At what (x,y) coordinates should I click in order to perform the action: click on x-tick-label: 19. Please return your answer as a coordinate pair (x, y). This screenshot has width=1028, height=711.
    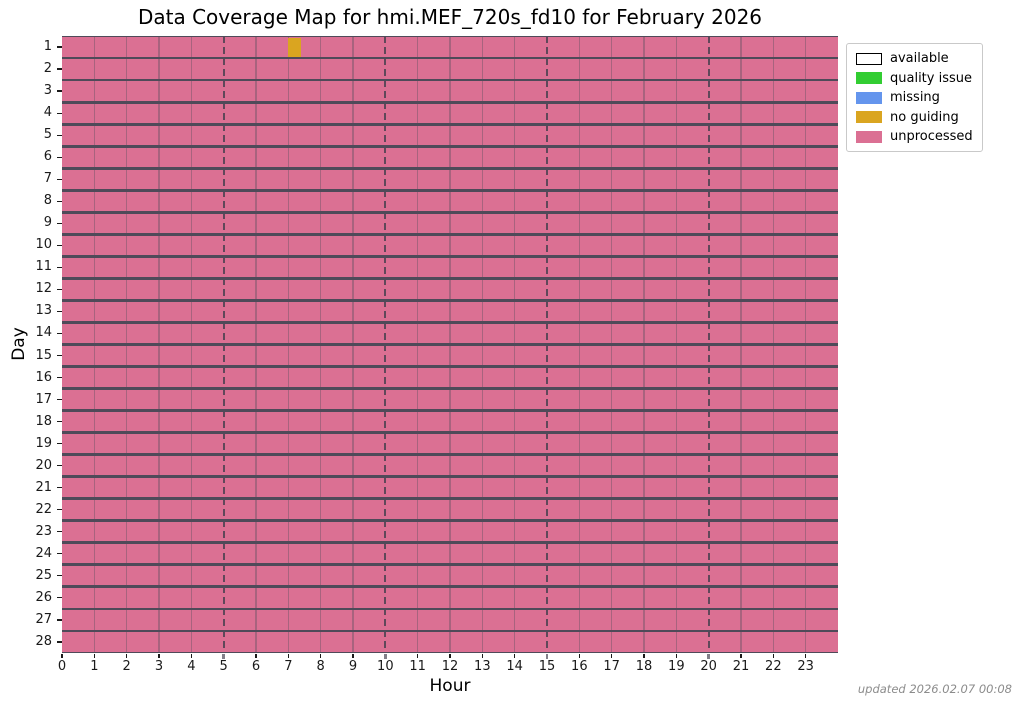
    Looking at the image, I should click on (676, 666).